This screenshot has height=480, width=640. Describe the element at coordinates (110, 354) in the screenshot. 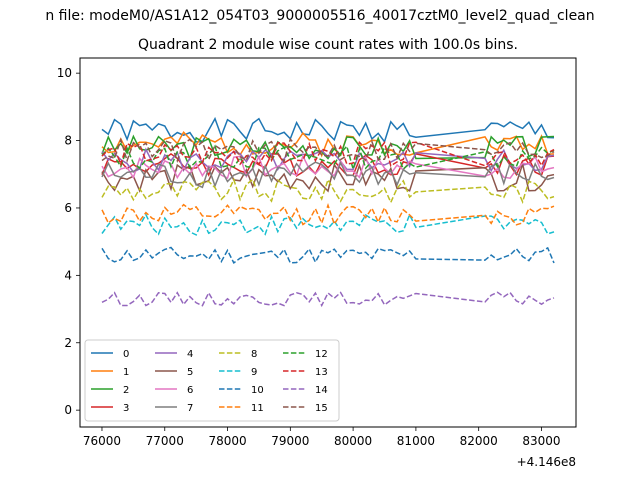

I see `legend-item-0: 0` at that location.